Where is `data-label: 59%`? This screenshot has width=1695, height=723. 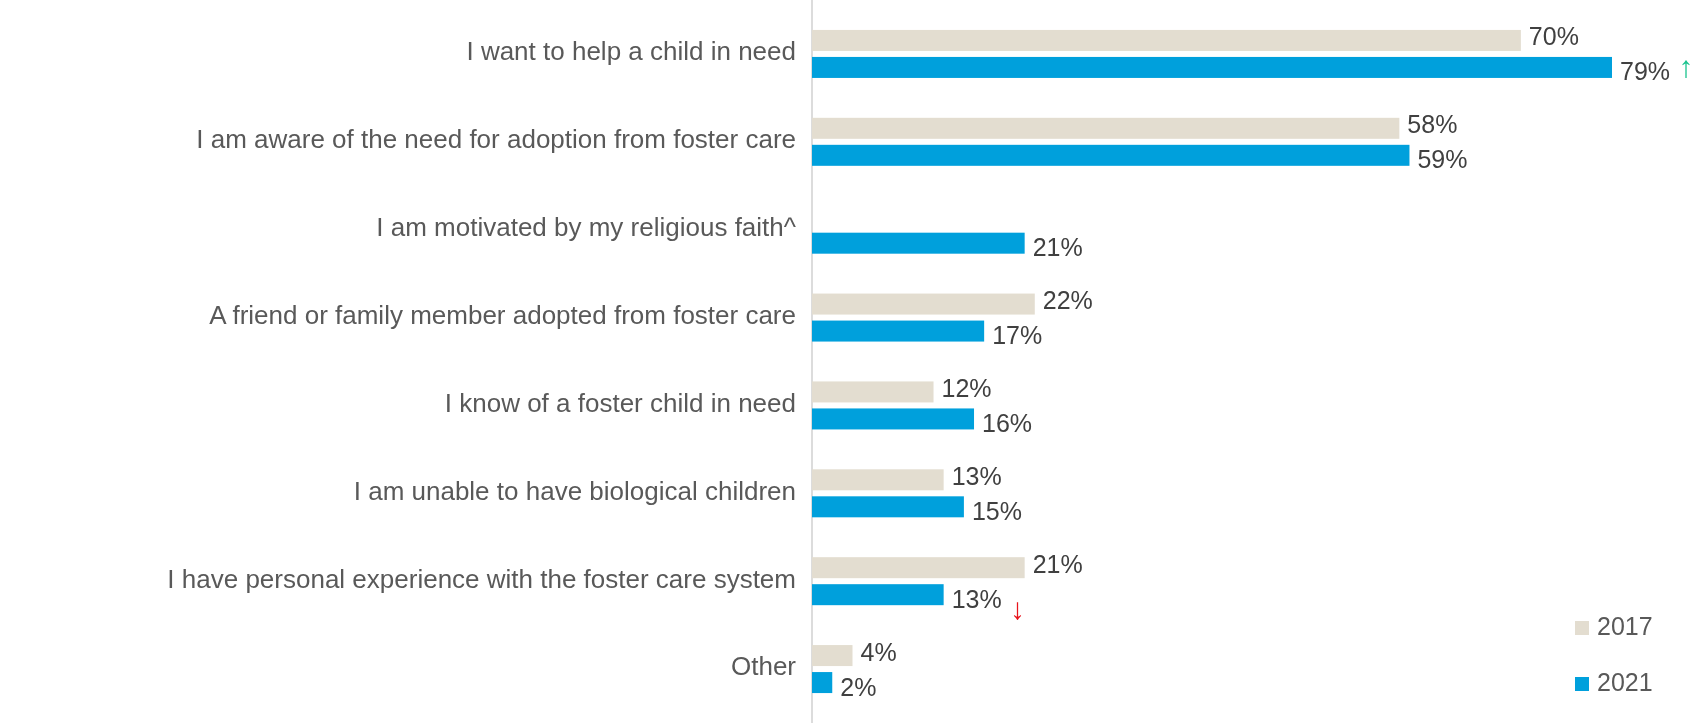
data-label: 59% is located at coordinates (1442, 158).